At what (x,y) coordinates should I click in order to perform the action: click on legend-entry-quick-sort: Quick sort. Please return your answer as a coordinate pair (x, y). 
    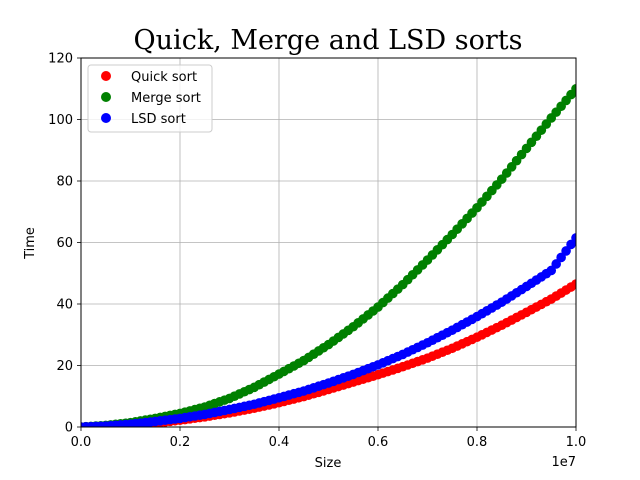
    Looking at the image, I should click on (149, 77).